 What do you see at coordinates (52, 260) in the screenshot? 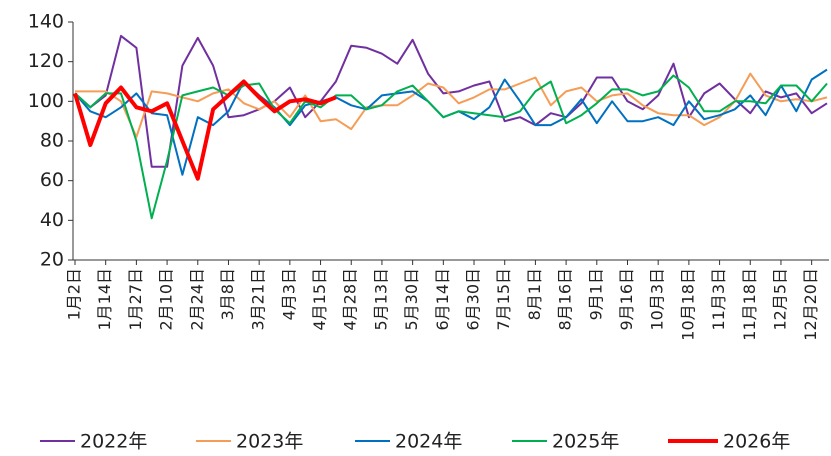
I see `y-tick-label: 20` at bounding box center [52, 260].